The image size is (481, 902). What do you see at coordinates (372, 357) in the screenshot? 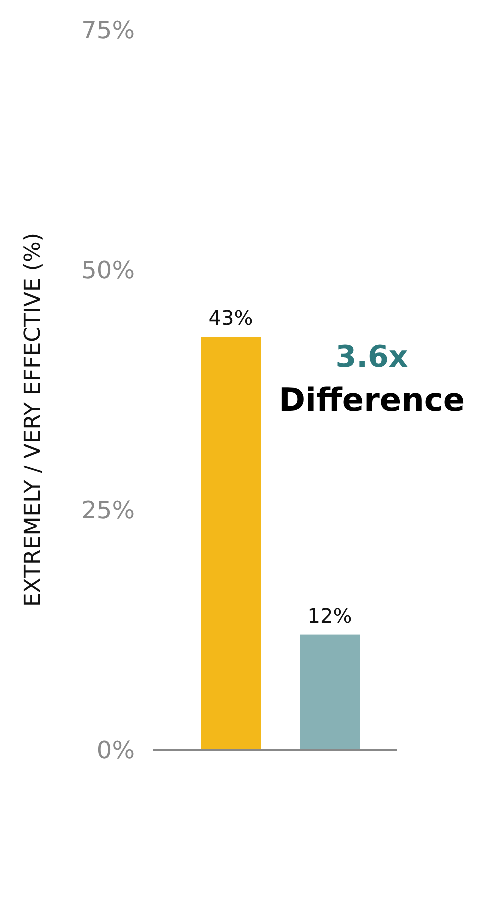
I see `annotation: 3.6x` at bounding box center [372, 357].